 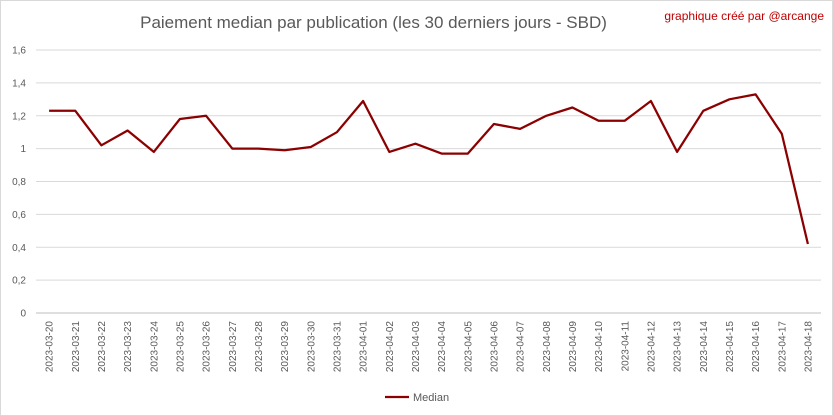 I want to click on x-tick-label: 2023-04-18, so click(x=808, y=347).